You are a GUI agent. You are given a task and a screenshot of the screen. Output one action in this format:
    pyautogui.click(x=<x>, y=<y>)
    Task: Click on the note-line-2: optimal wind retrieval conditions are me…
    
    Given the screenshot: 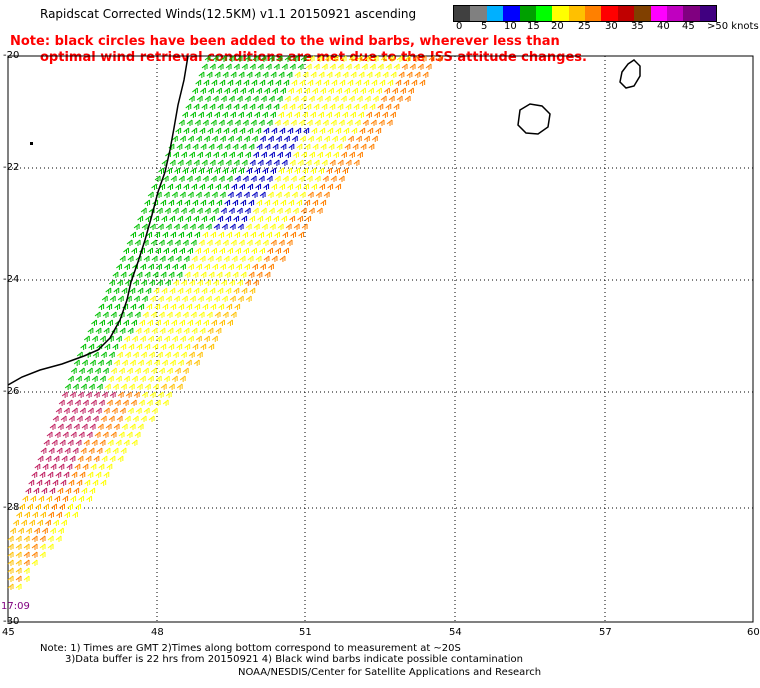 What is the action you would take?
    pyautogui.click(x=313, y=57)
    